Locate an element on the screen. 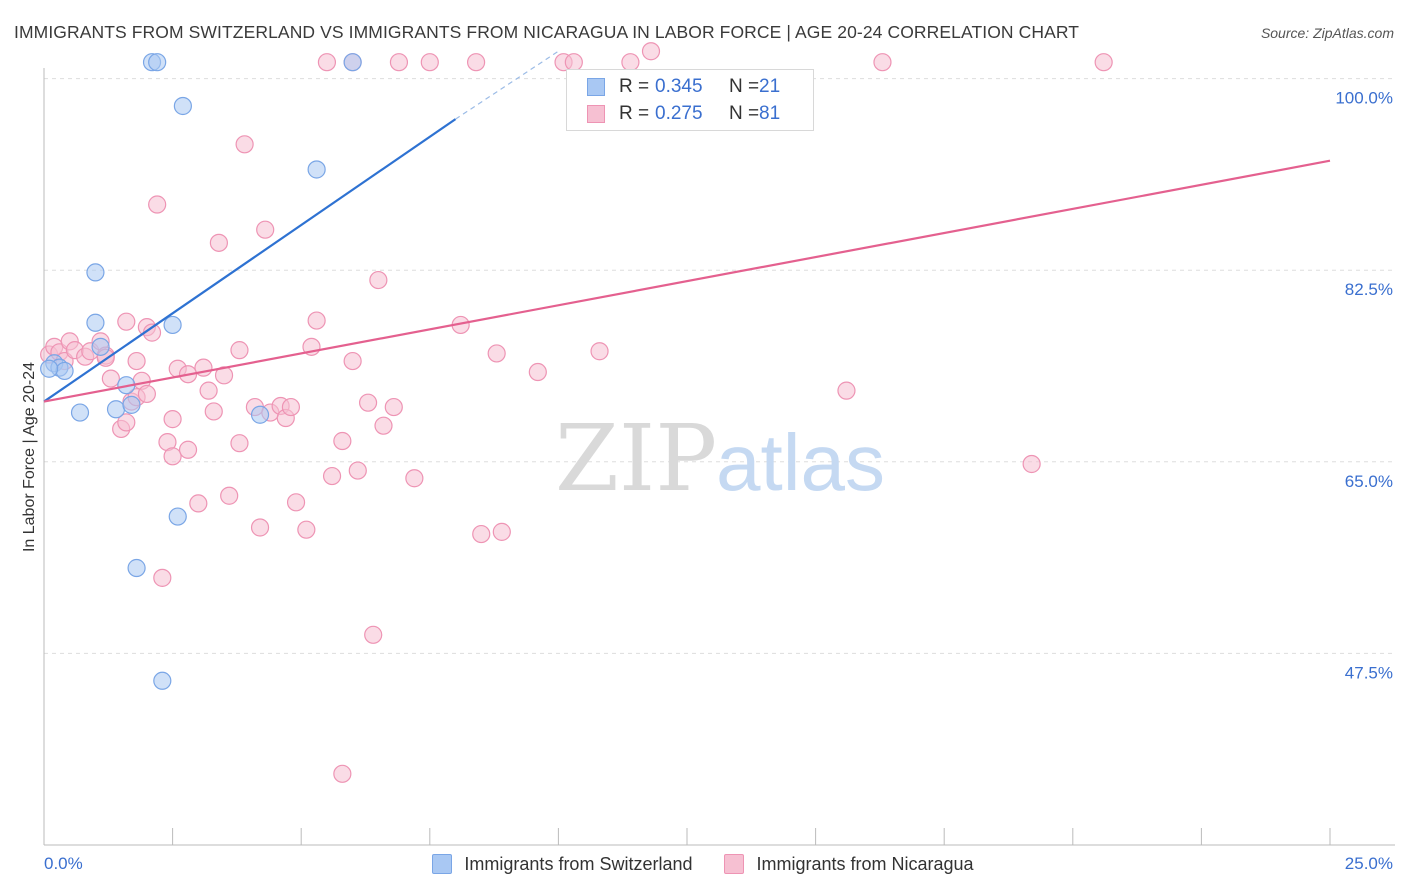 The image size is (1406, 892). legend-label-switzerland: Immigrants from Switzerland is located at coordinates (578, 863).